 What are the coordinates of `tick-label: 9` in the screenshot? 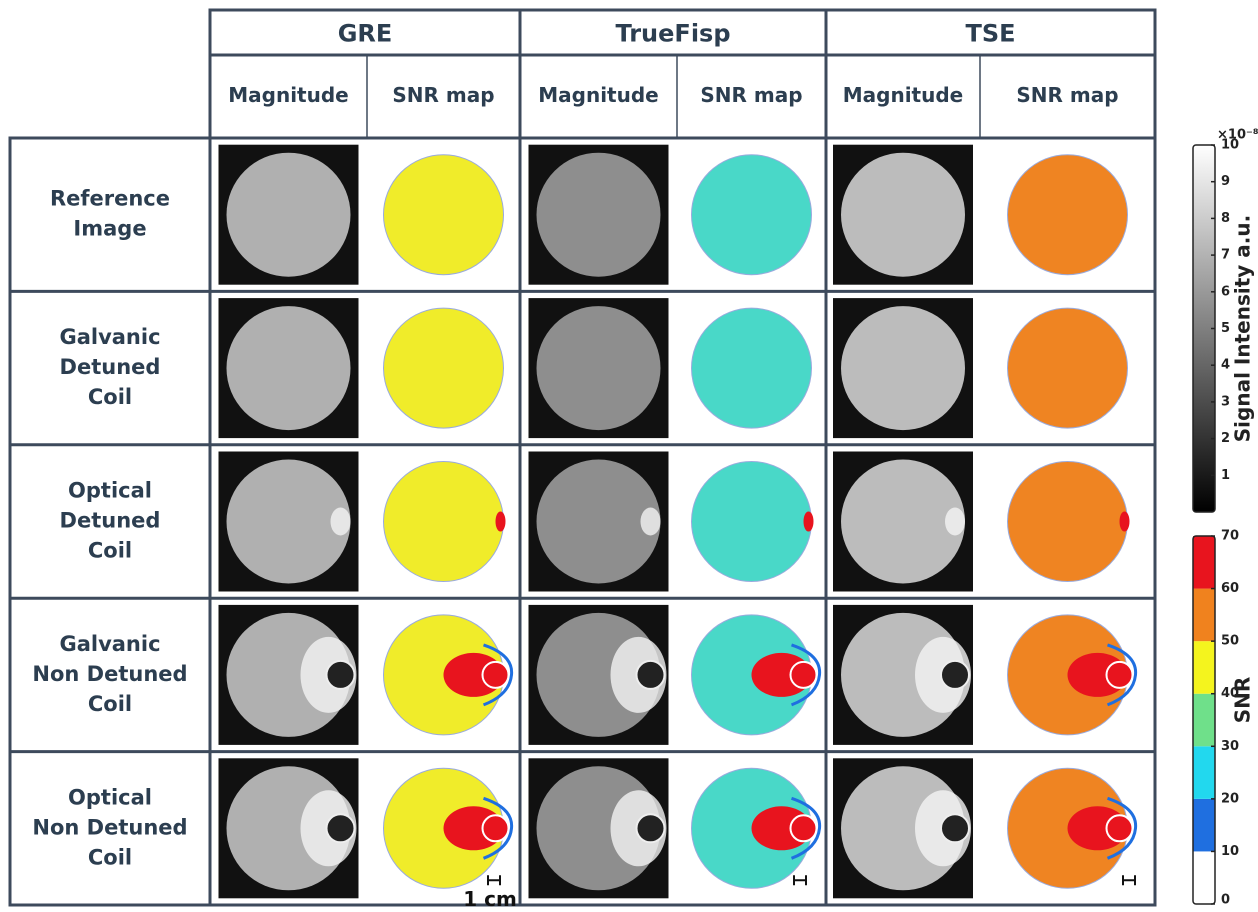 It's located at (1225, 181).